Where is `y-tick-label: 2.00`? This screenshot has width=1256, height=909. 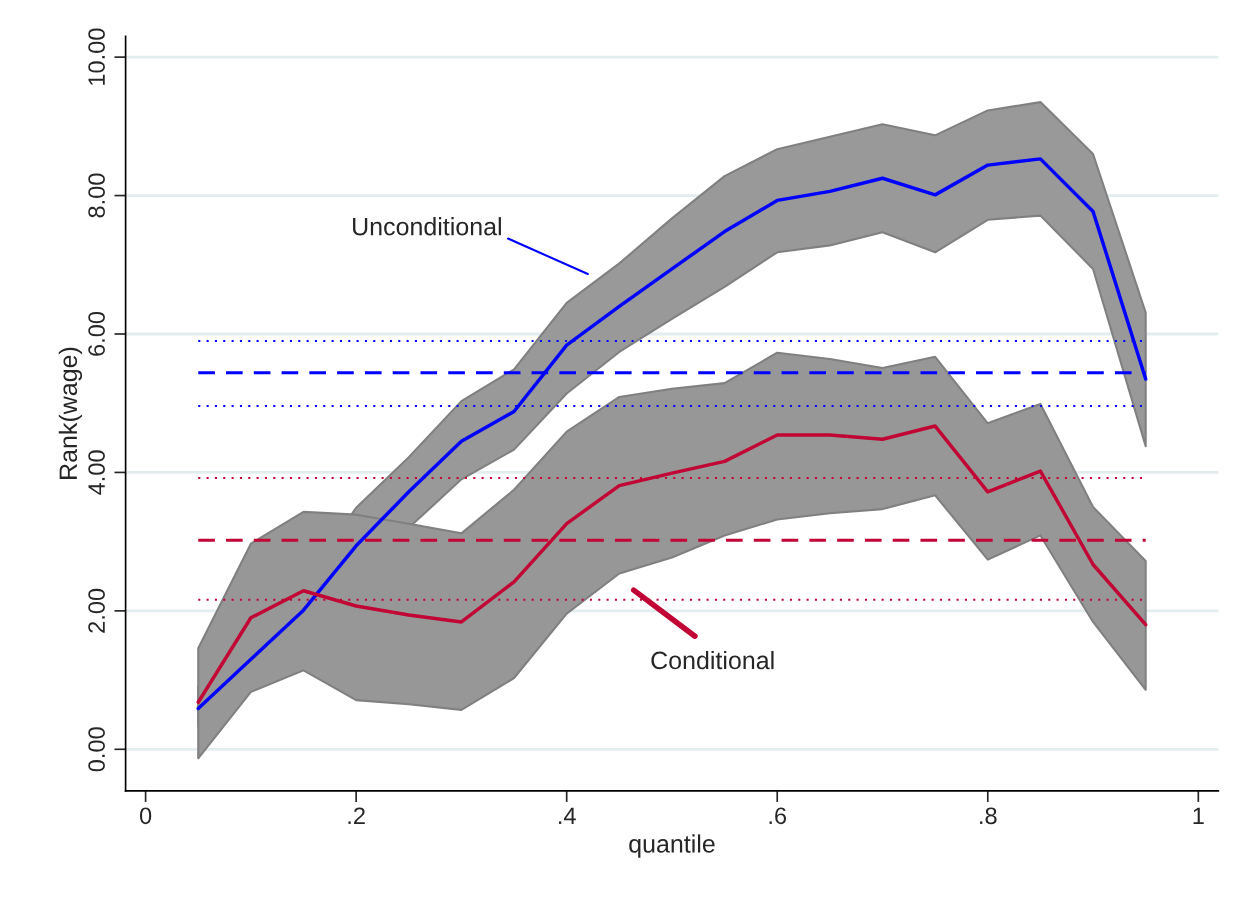 y-tick-label: 2.00 is located at coordinates (96, 610).